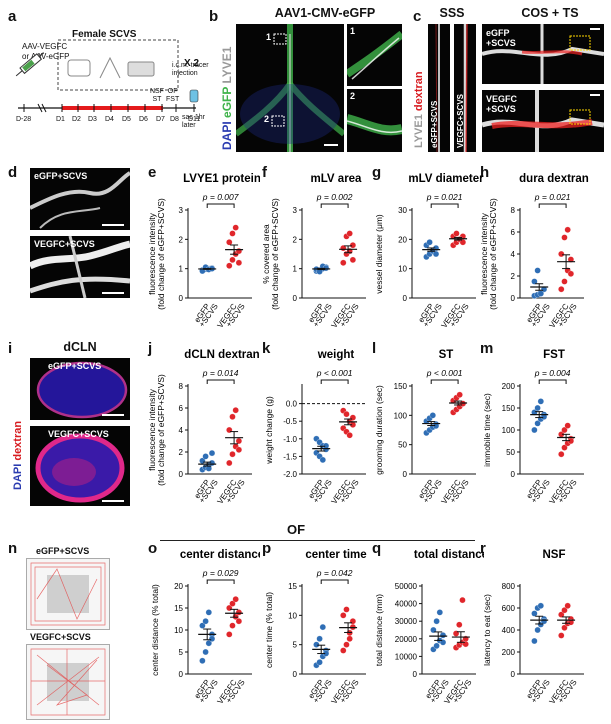 This screenshot has height=724, width=611. I want to click on day-label: D6, so click(143, 119).